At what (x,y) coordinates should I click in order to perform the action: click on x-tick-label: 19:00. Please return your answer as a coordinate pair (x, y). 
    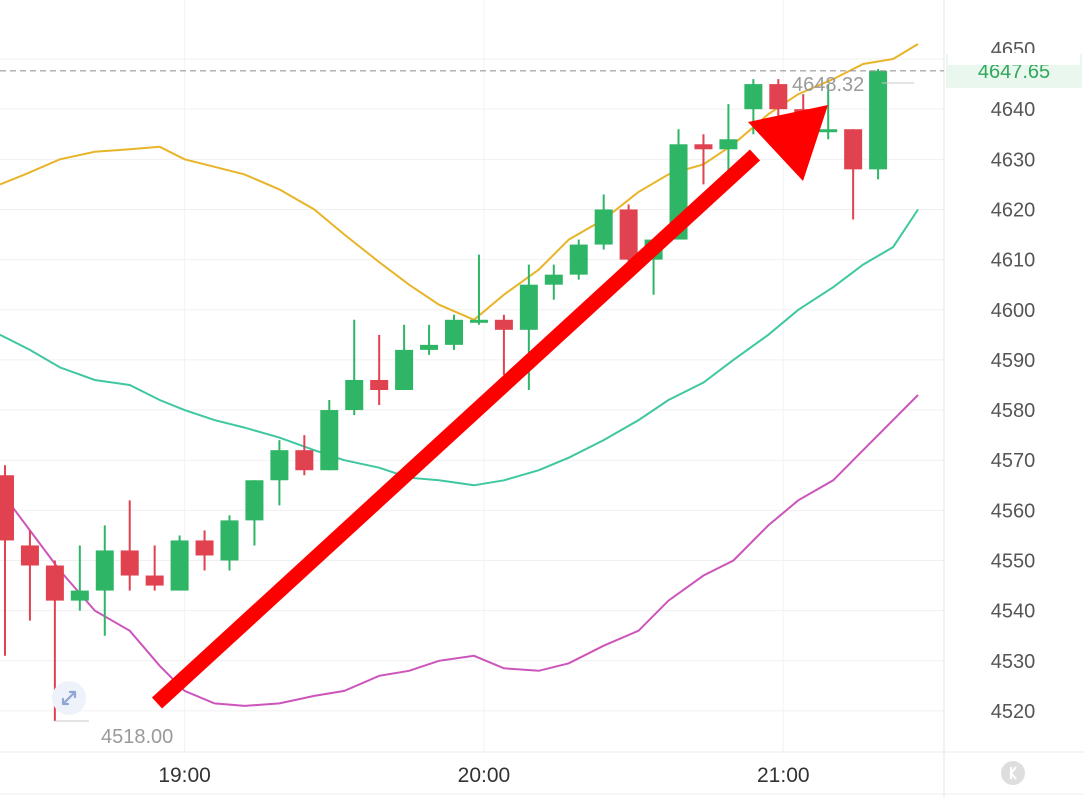
    Looking at the image, I should click on (184, 775).